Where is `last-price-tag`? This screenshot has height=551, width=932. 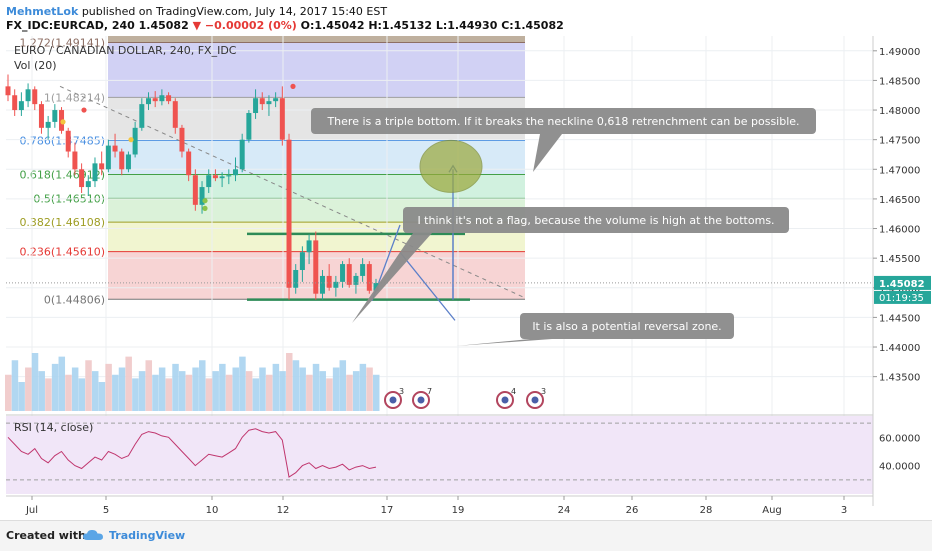 last-price-tag is located at coordinates (902, 282).